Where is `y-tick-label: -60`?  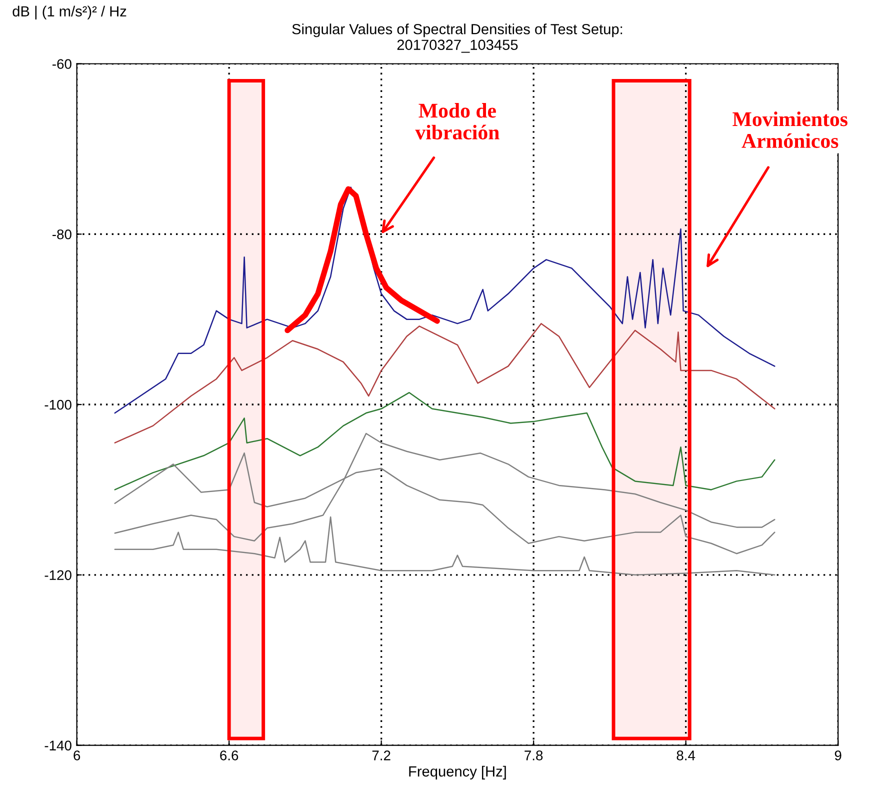
y-tick-label: -60 is located at coordinates (62, 64).